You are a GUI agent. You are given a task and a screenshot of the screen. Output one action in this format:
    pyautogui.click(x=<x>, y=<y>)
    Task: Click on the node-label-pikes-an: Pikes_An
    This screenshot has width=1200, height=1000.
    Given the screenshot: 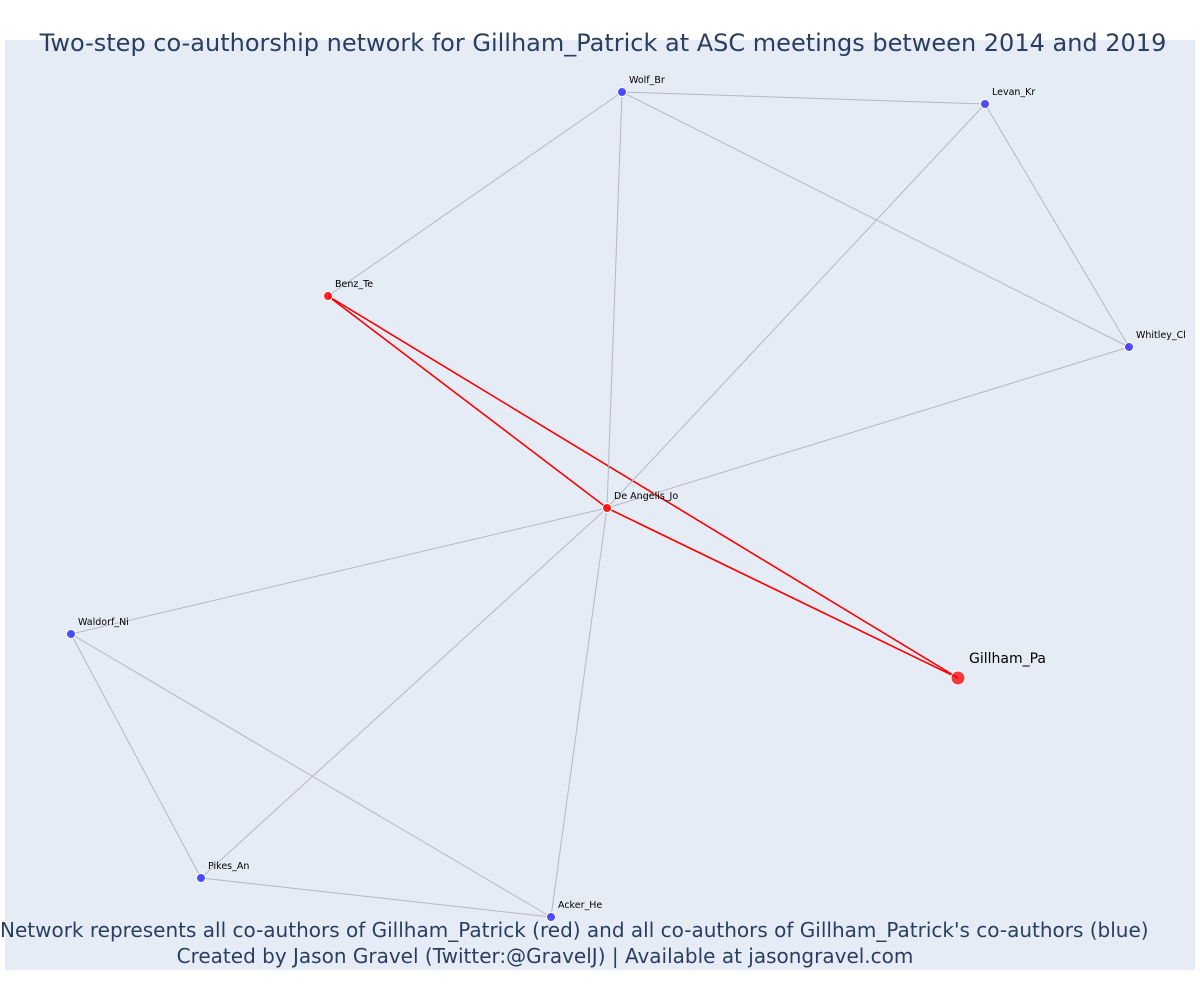 What is the action you would take?
    pyautogui.click(x=228, y=866)
    